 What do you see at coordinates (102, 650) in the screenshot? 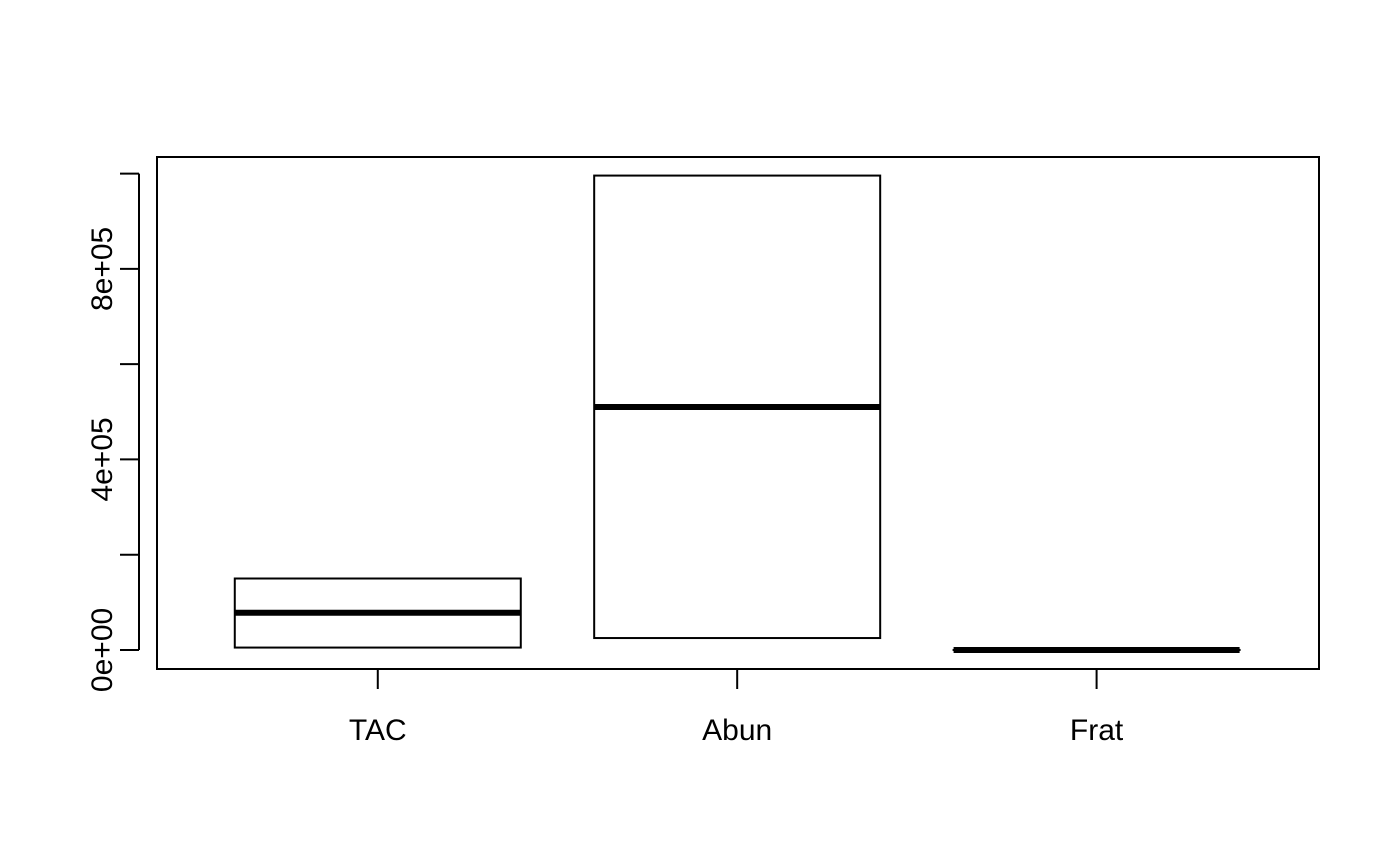
I see `y-tick-label: 0e+00` at bounding box center [102, 650].